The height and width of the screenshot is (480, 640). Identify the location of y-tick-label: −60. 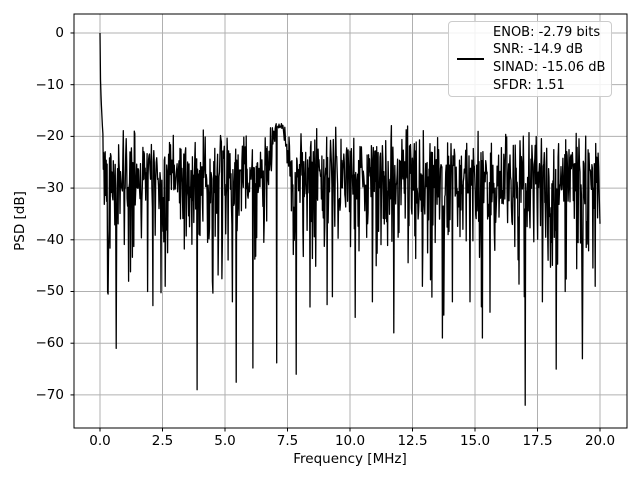
(50, 343).